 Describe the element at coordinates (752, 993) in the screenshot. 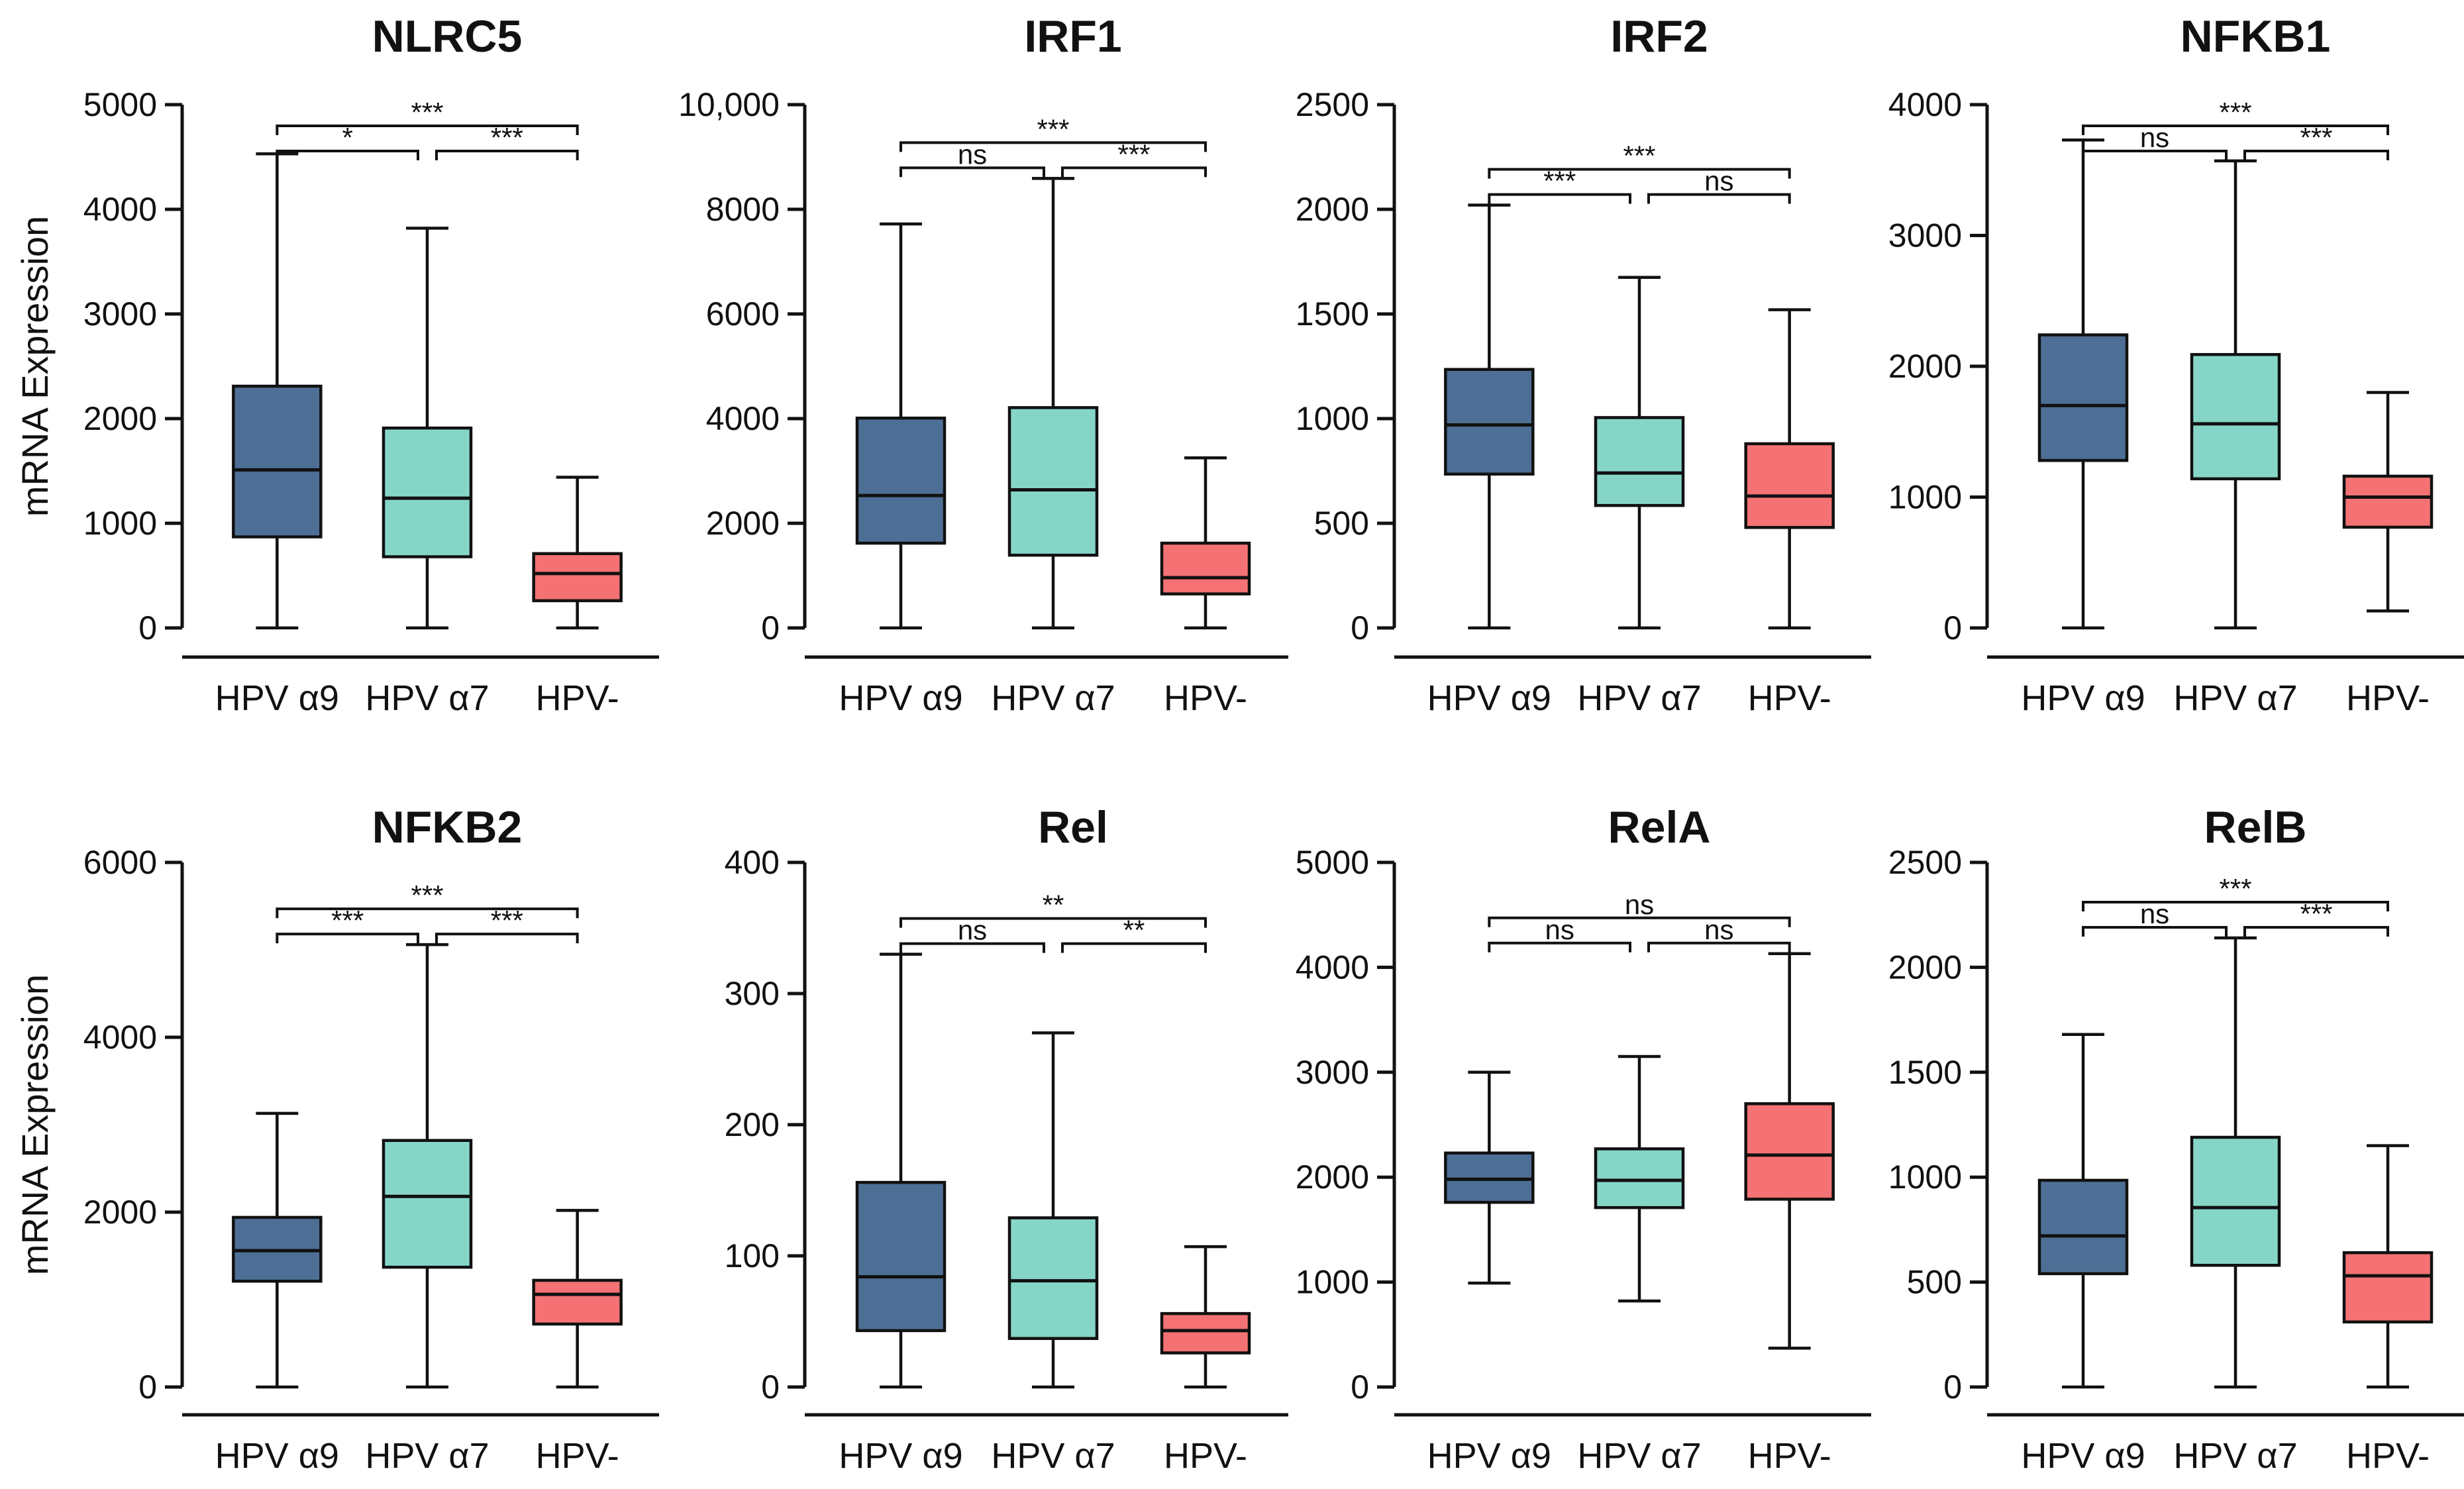

I see `y-tick-label: 300` at that location.